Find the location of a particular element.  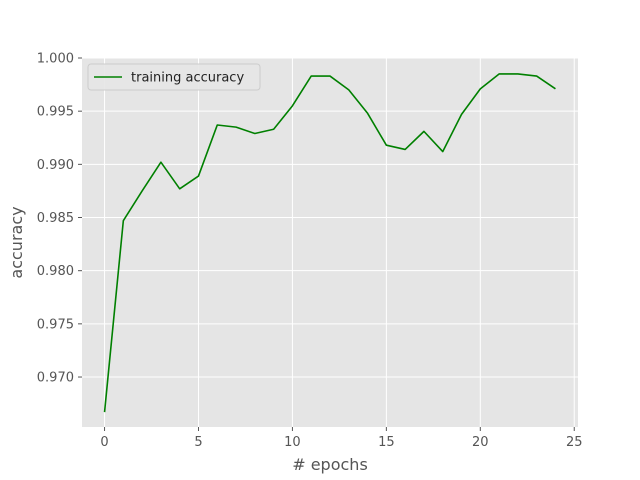

y-tick-label: 0.985 is located at coordinates (55, 218).